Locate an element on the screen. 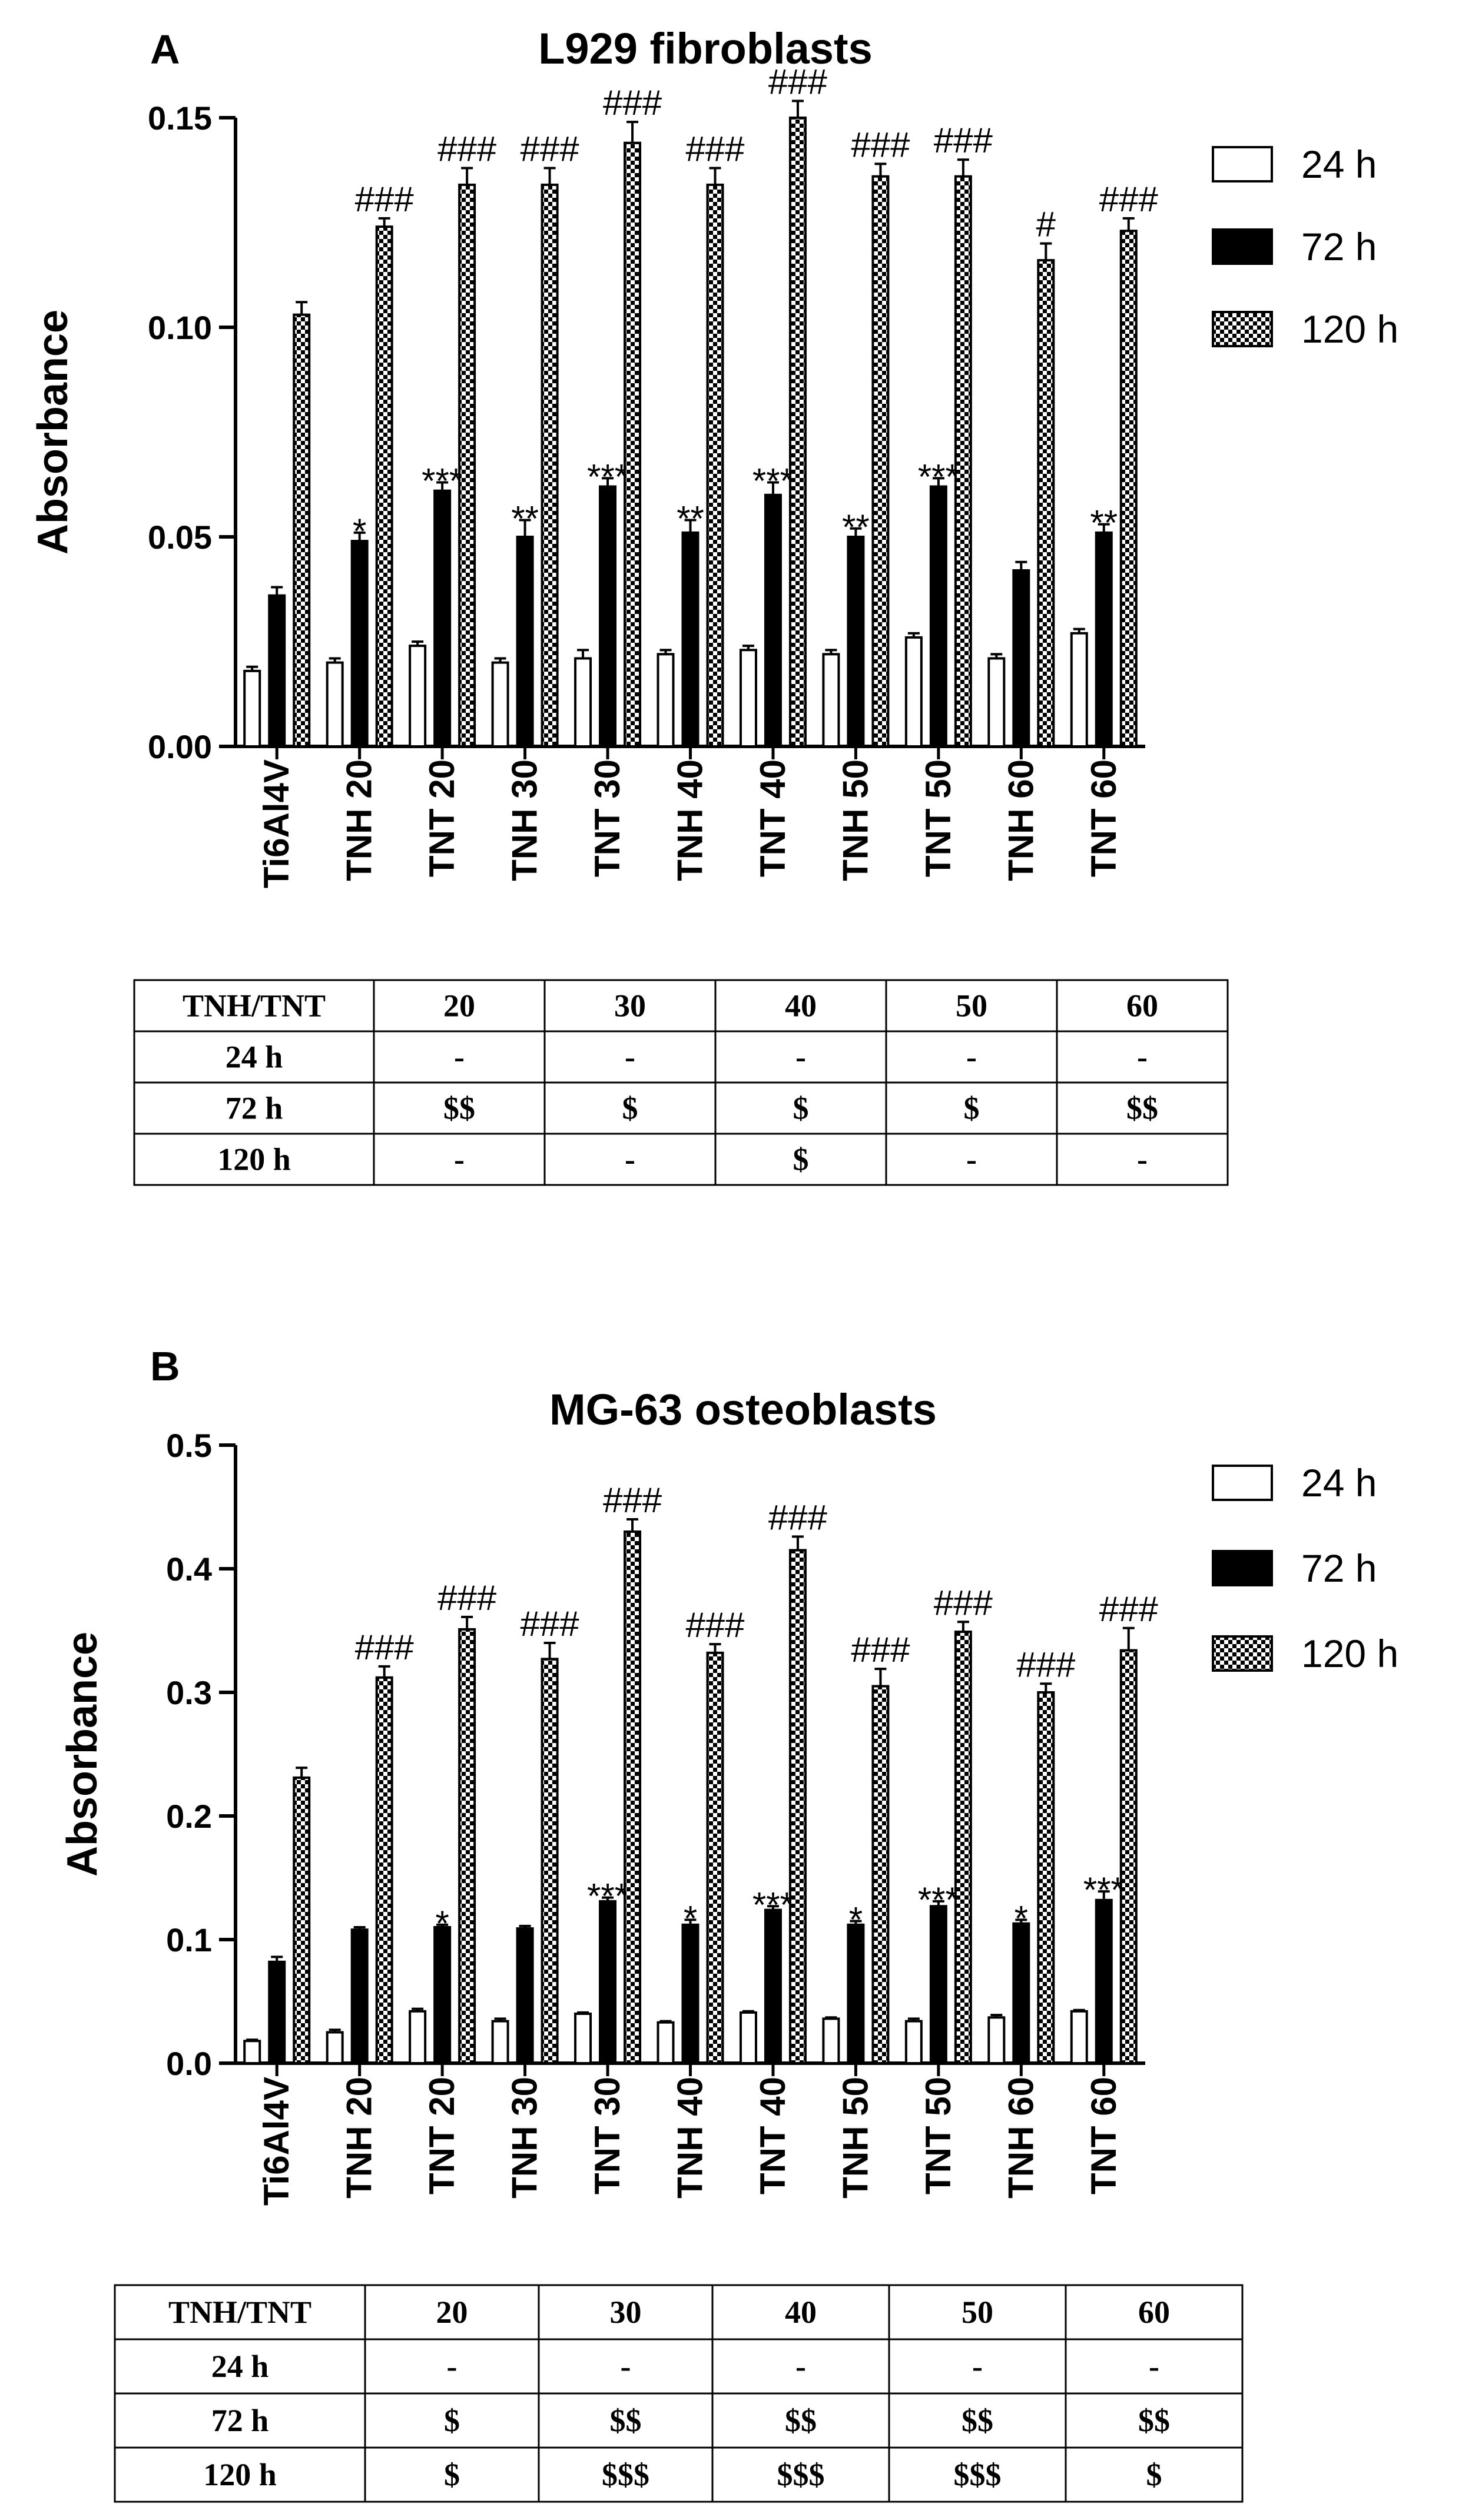  table-header-cell: TNH/TNT is located at coordinates (239, 2312).